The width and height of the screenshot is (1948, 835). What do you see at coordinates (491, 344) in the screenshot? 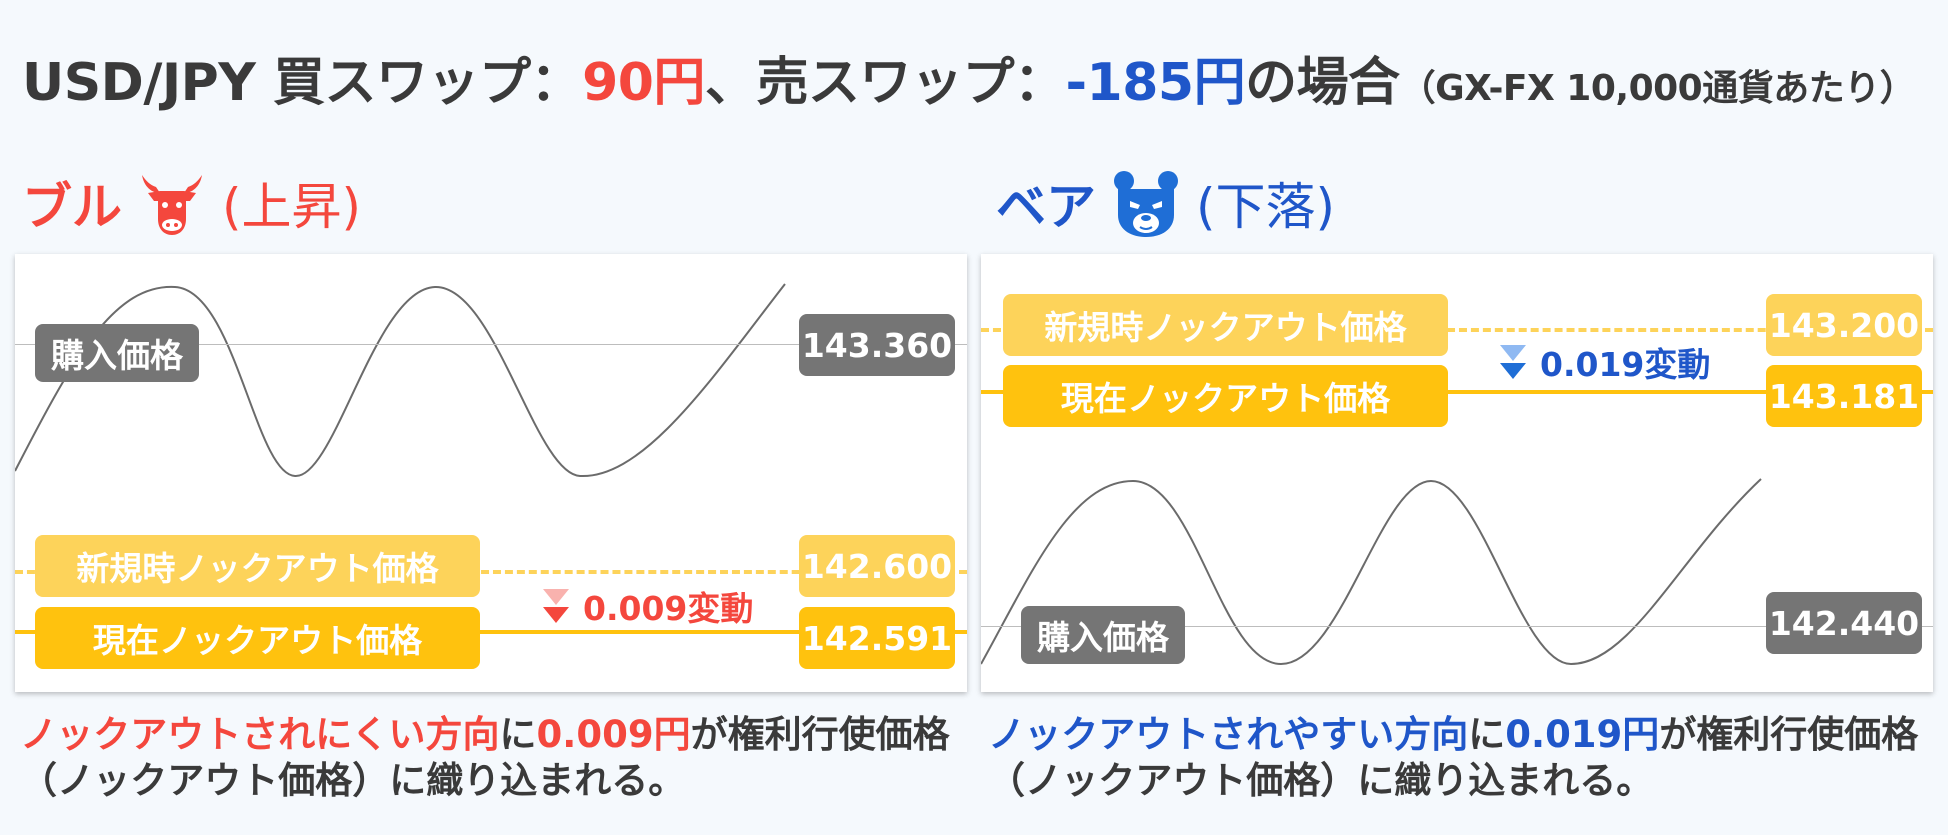
I see `bull-purchase-line` at bounding box center [491, 344].